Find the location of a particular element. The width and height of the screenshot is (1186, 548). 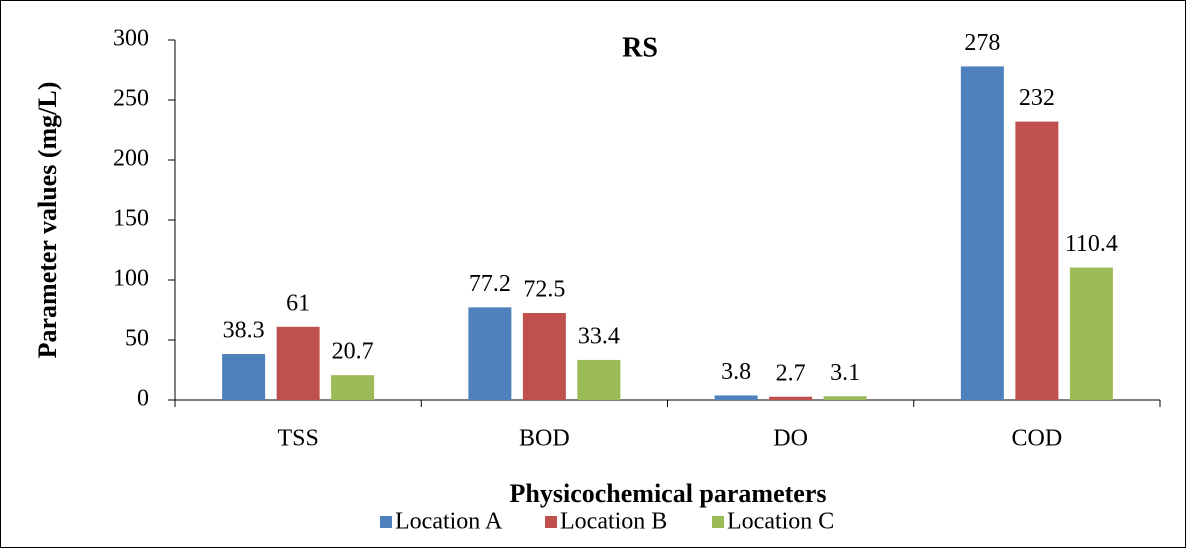

y-tick-label: 200 is located at coordinates (131, 159).